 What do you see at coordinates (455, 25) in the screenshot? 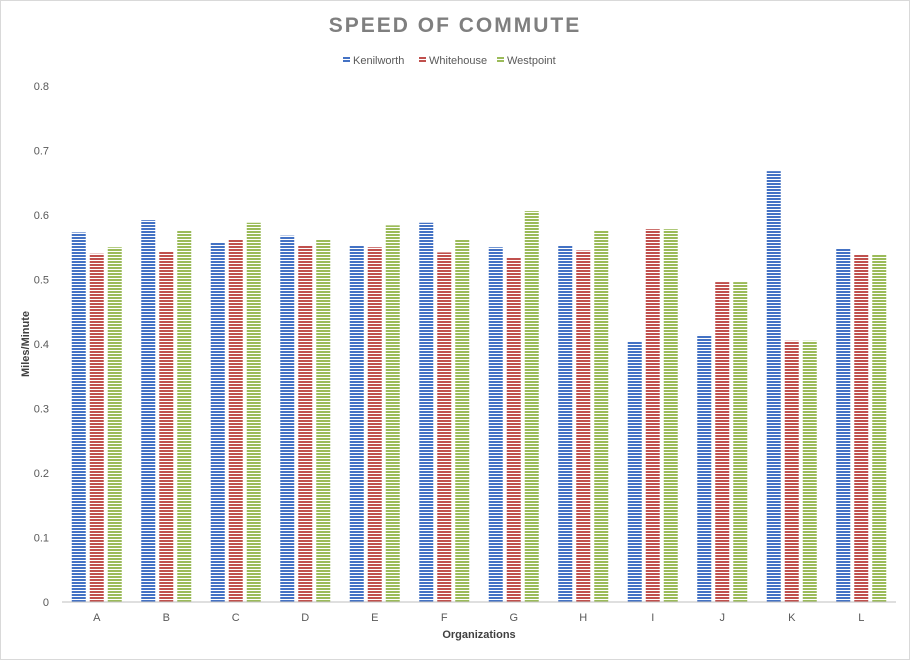
I see `chart-title: SPEED OF COMMUTE` at bounding box center [455, 25].